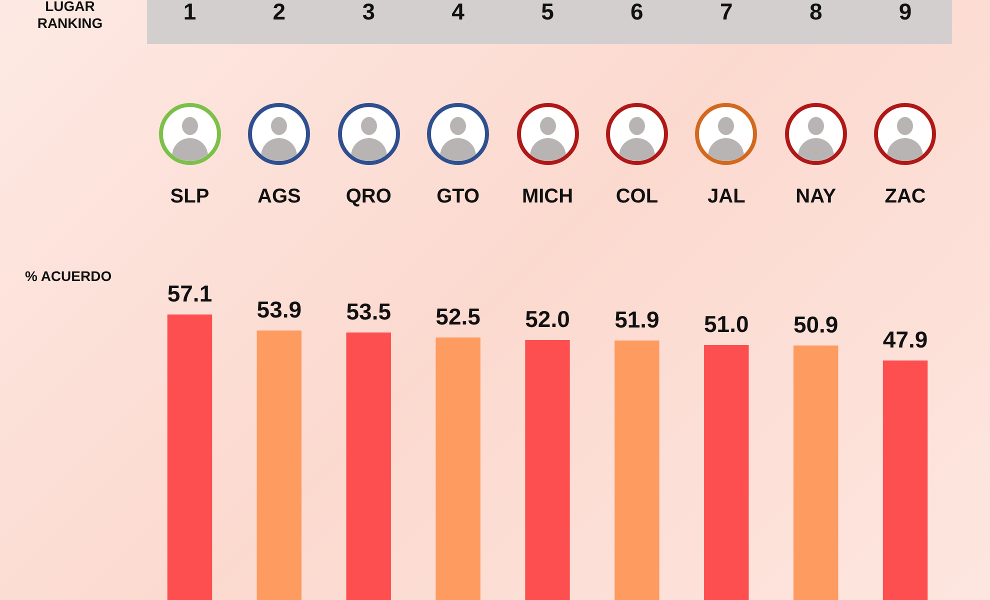 Image resolution: width=990 pixels, height=600 pixels. I want to click on x-tick-label: MICH, so click(548, 197).